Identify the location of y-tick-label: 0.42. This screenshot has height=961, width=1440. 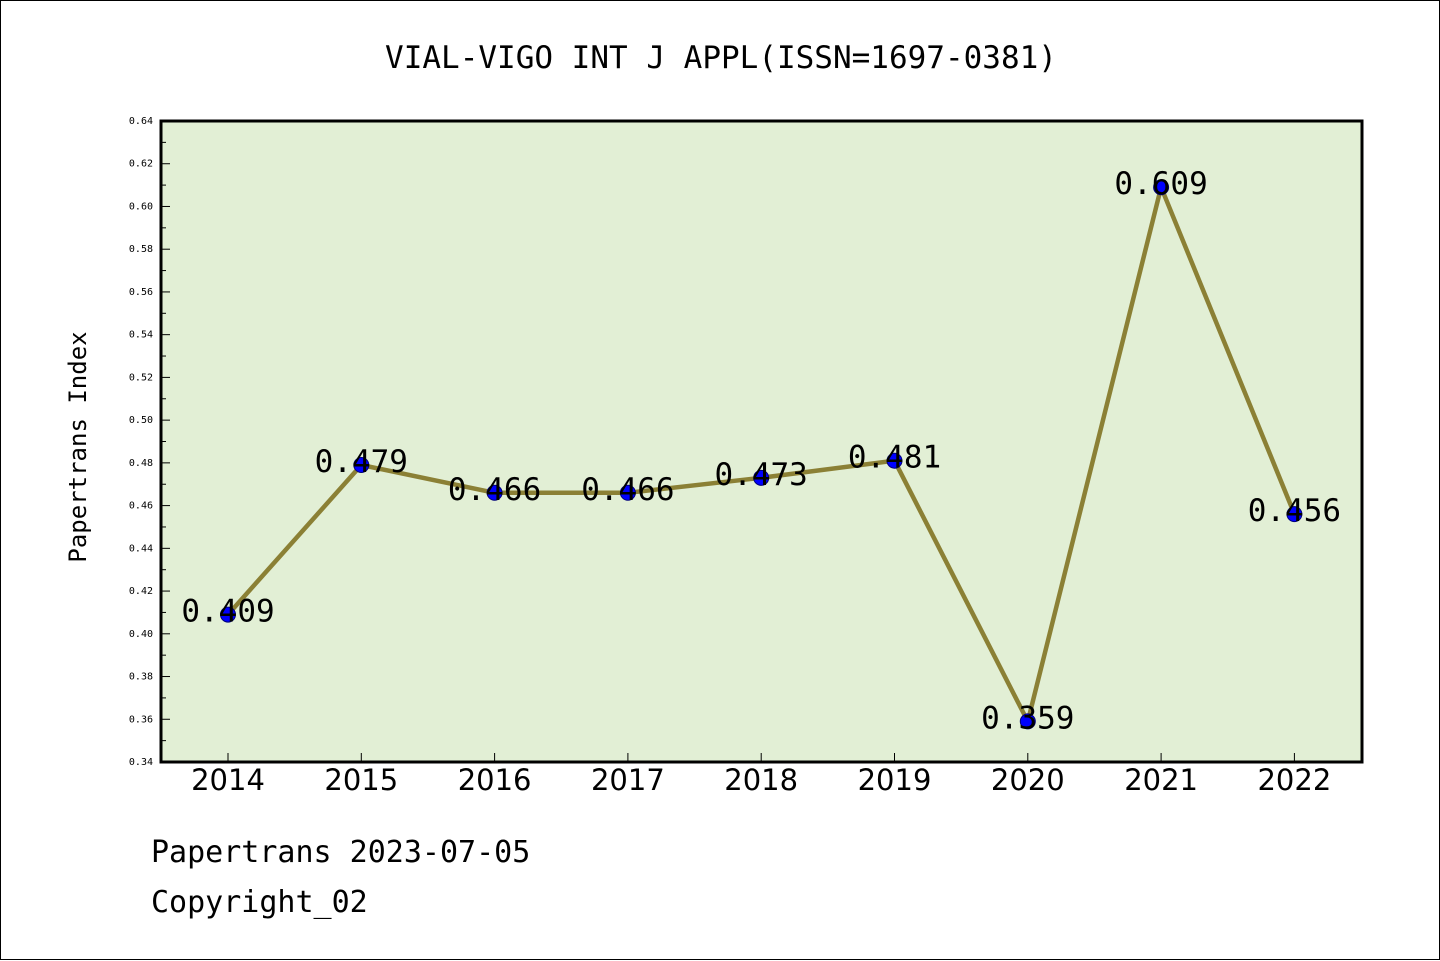
(141, 591).